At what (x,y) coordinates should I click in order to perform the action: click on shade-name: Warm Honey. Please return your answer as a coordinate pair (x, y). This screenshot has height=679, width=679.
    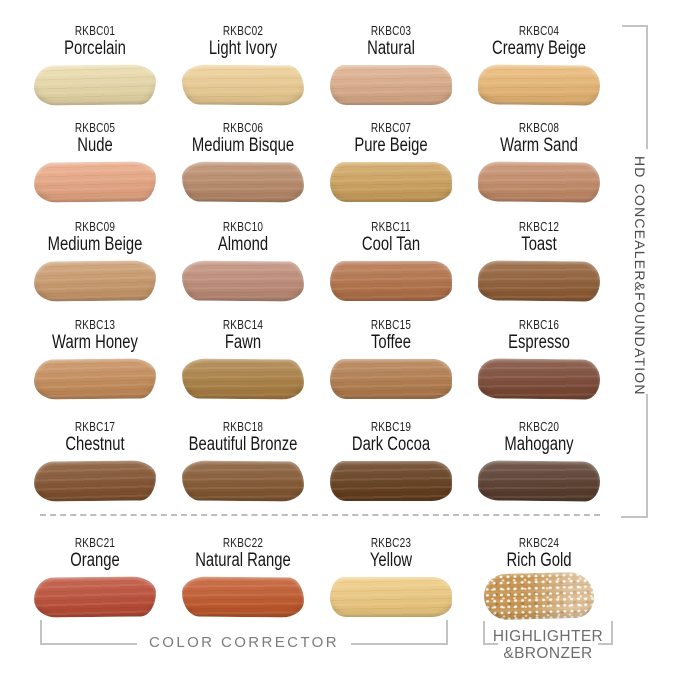
    Looking at the image, I should click on (95, 342).